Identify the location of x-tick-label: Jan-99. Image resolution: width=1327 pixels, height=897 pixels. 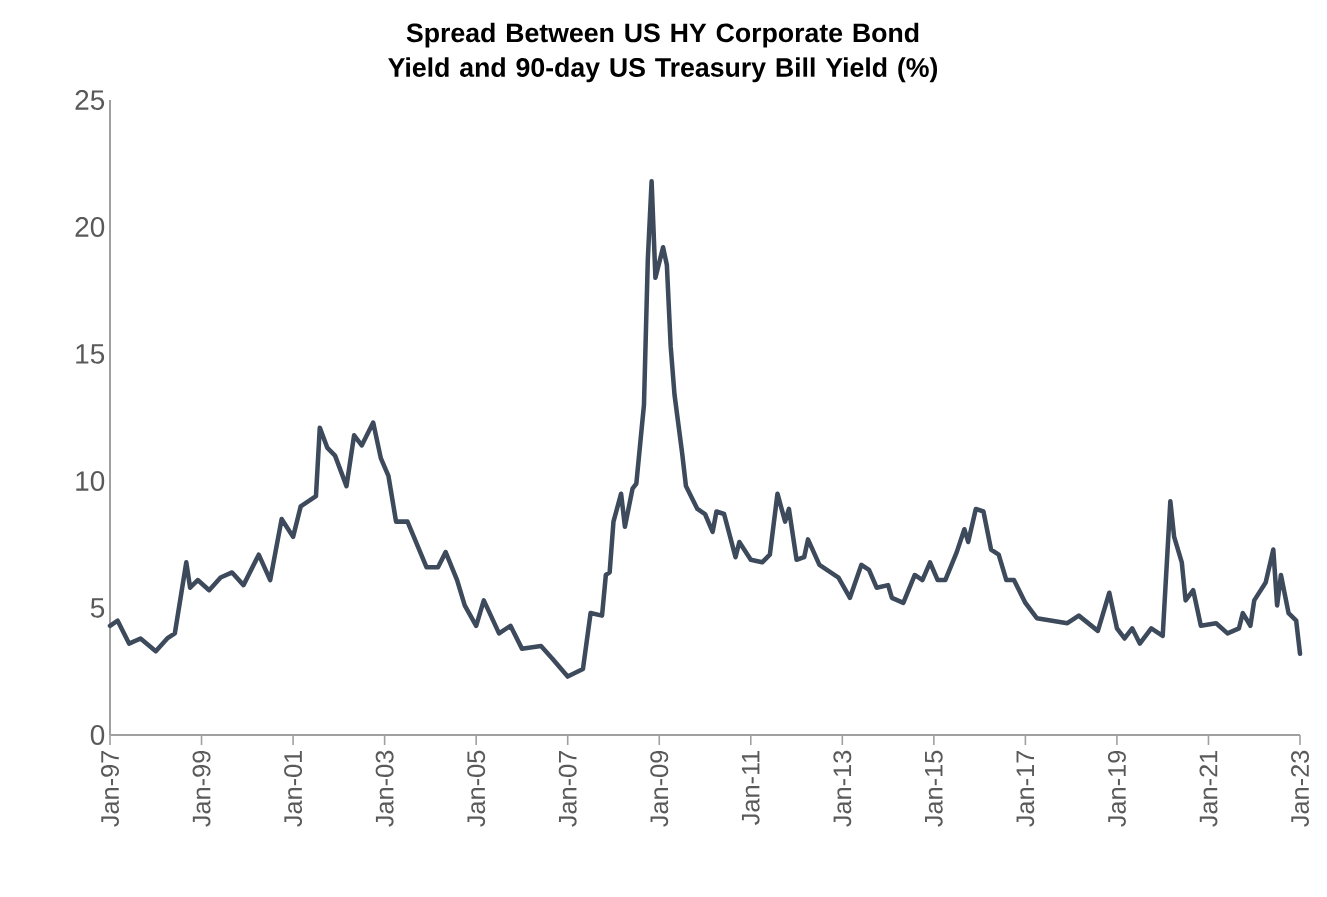
(201, 788).